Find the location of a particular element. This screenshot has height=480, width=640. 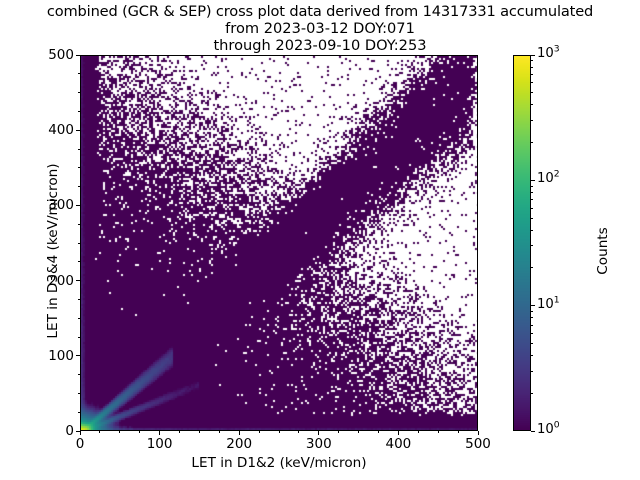

y-axis-label: LET in D3&4 (keV/micron) is located at coordinates (53, 251).